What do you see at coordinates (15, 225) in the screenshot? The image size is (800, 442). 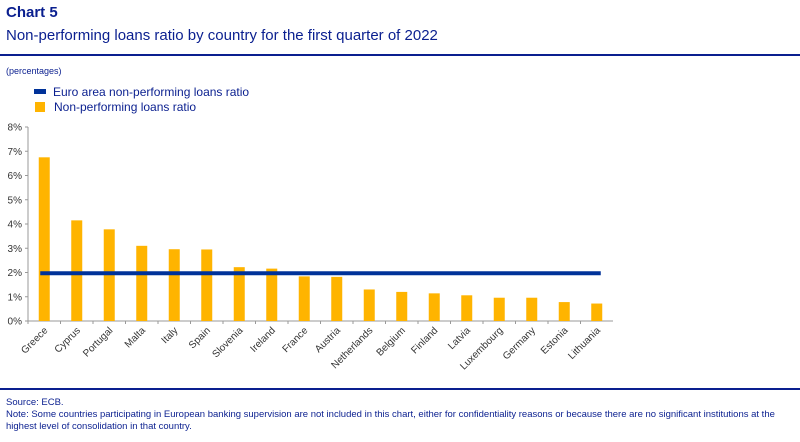 I see `y-tick-label: 4%` at bounding box center [15, 225].